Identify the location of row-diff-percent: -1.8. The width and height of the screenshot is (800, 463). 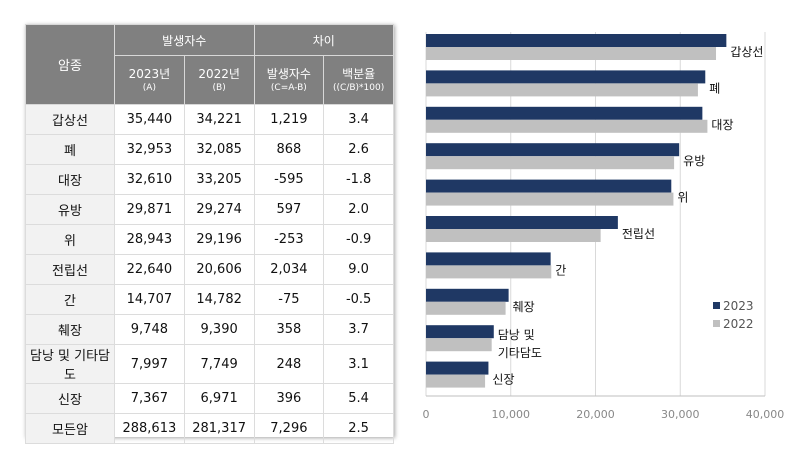
(358, 179).